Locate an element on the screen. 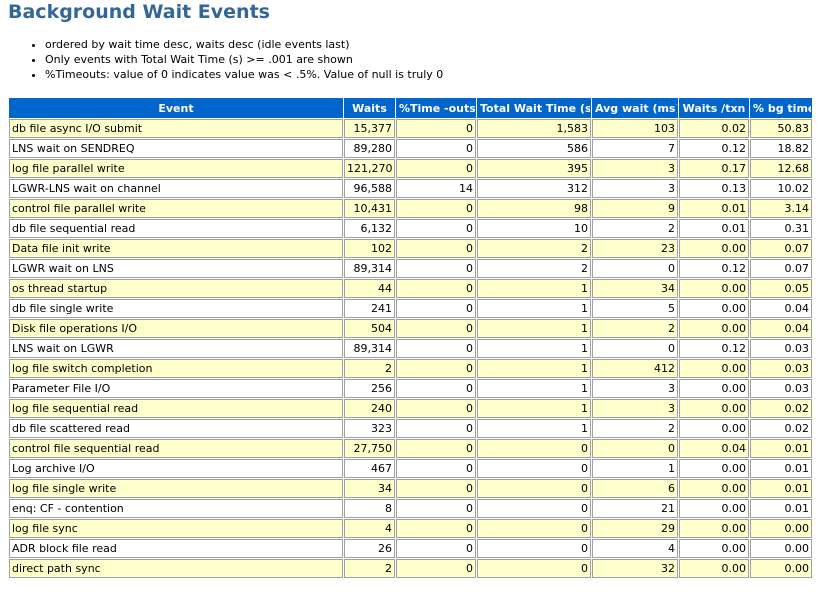  cell-pct-bg-time: 0.02 is located at coordinates (781, 408).